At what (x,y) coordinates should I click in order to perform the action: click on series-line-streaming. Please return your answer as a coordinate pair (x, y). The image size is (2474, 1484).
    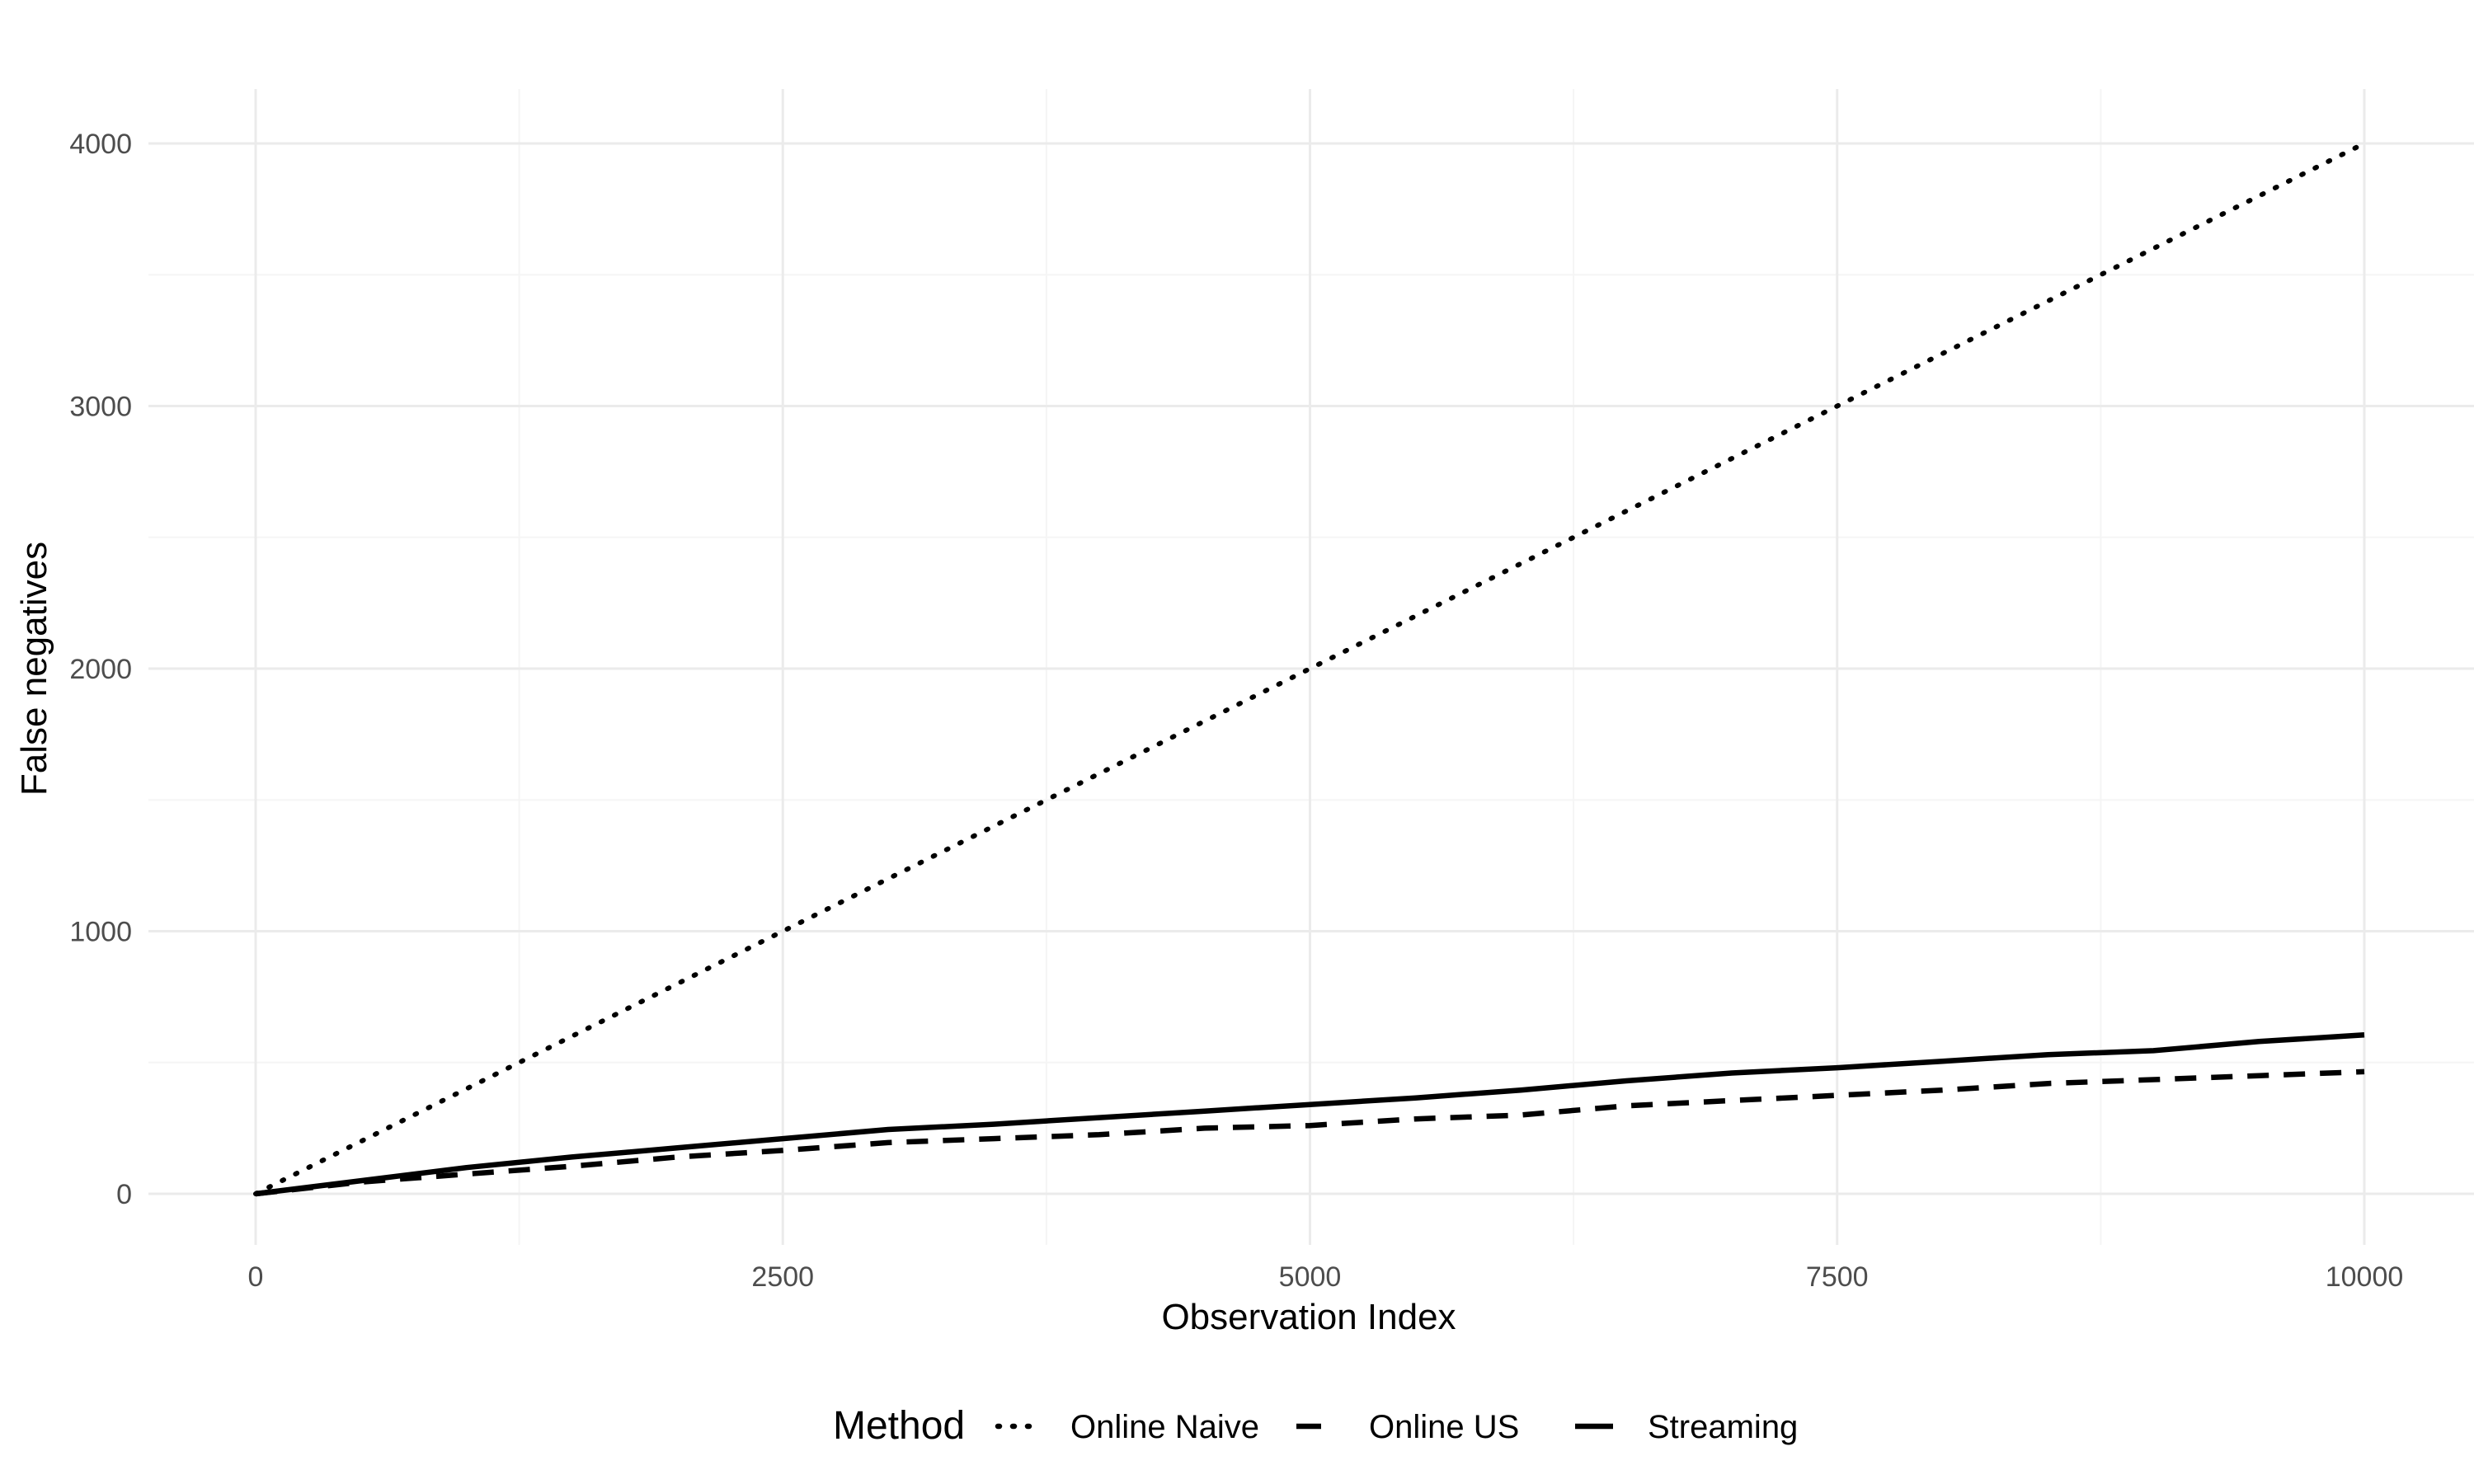
    Looking at the image, I should click on (1310, 1114).